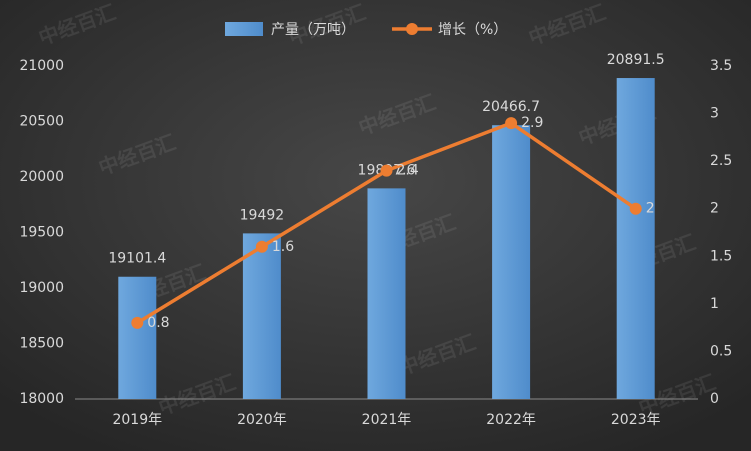 This screenshot has width=751, height=451. I want to click on line-value-label: 2, so click(650, 209).